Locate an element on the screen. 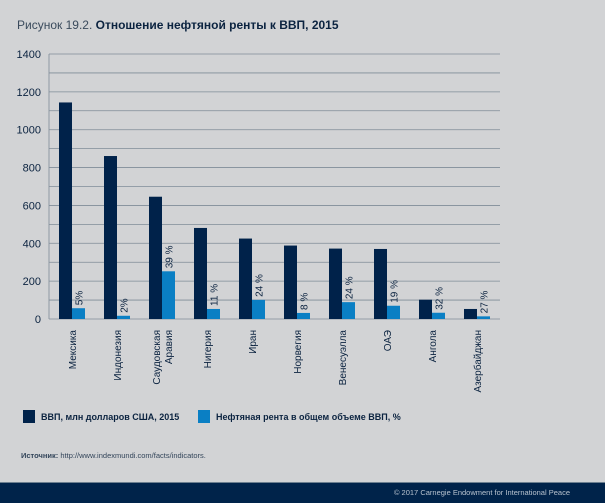 The height and width of the screenshot is (503, 605). bar-data-label: 39 % is located at coordinates (170, 256).